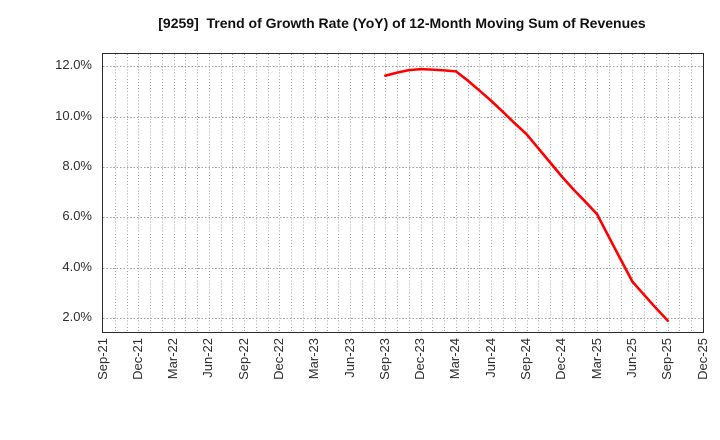 This screenshot has width=720, height=440. What do you see at coordinates (77, 317) in the screenshot?
I see `y-tick-label: 2.0%` at bounding box center [77, 317].